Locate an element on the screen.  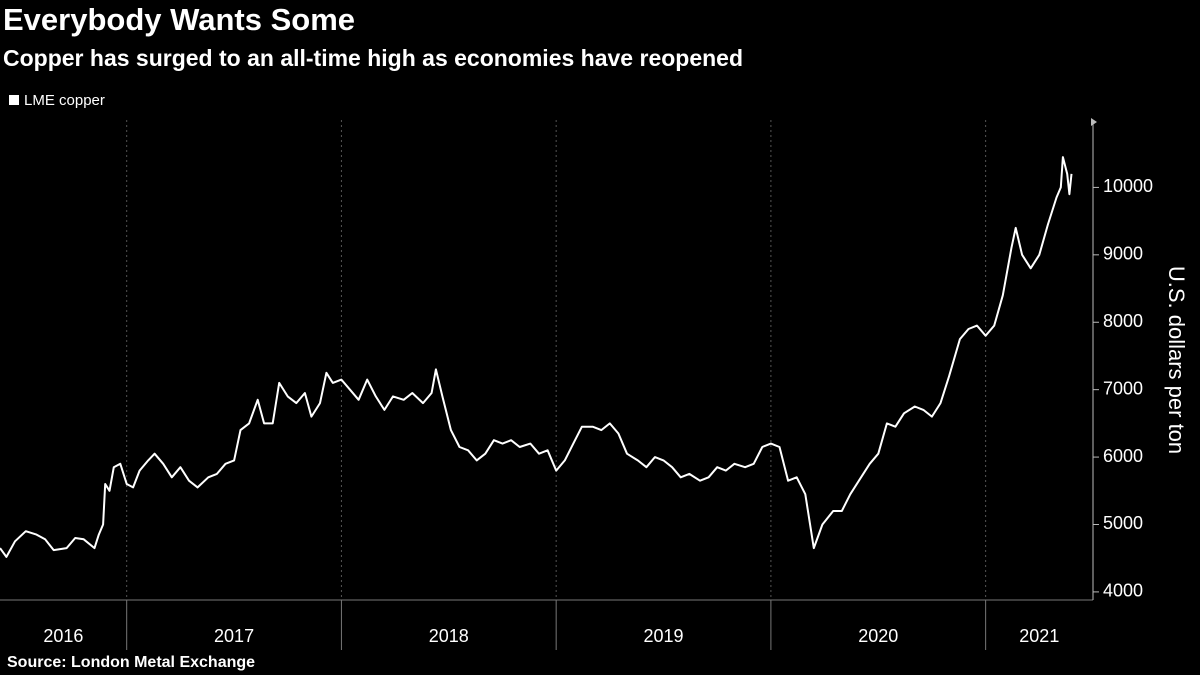
y-tick-label: 5000 is located at coordinates (1123, 523).